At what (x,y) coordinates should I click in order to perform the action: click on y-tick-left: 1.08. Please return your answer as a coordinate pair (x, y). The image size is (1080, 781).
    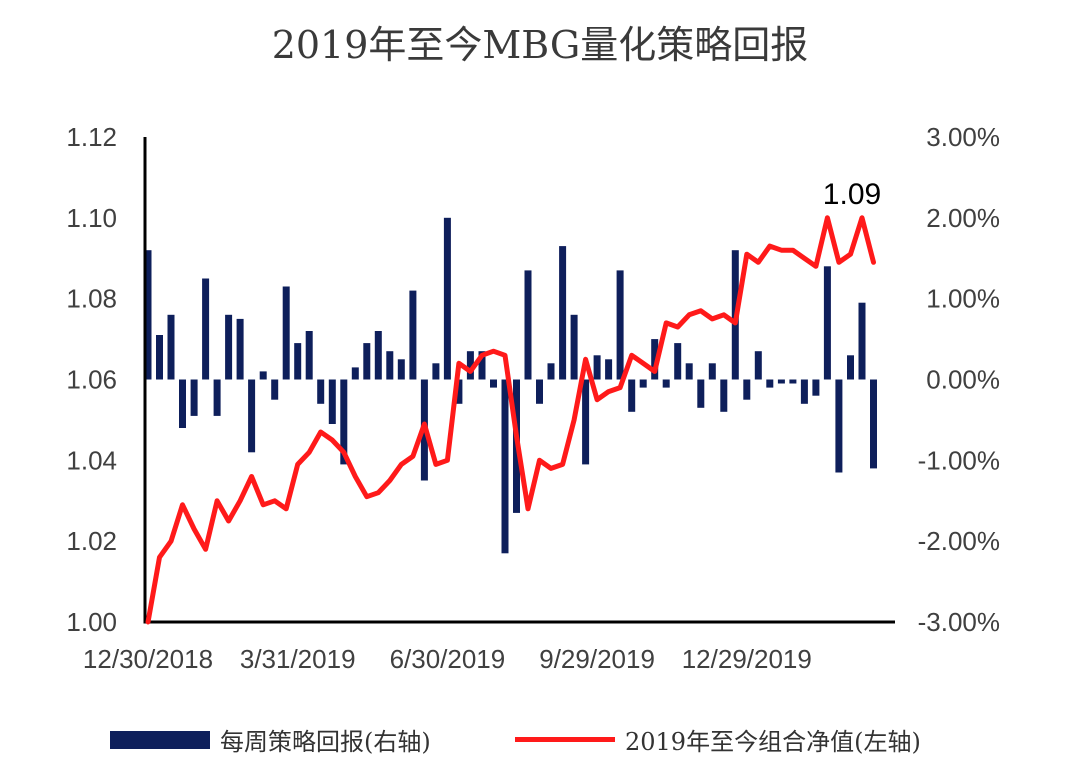
    Looking at the image, I should click on (91, 299).